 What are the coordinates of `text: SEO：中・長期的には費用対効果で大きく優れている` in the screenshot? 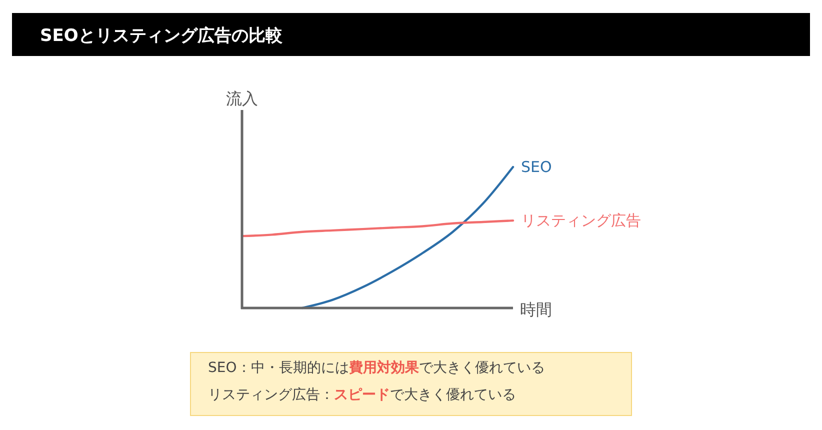 It's located at (376, 367).